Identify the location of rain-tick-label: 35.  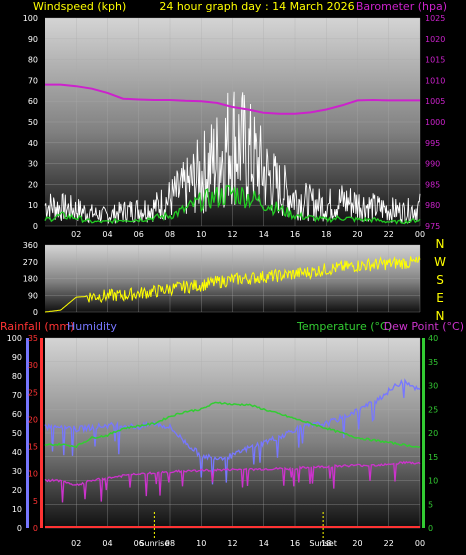
(33, 338).